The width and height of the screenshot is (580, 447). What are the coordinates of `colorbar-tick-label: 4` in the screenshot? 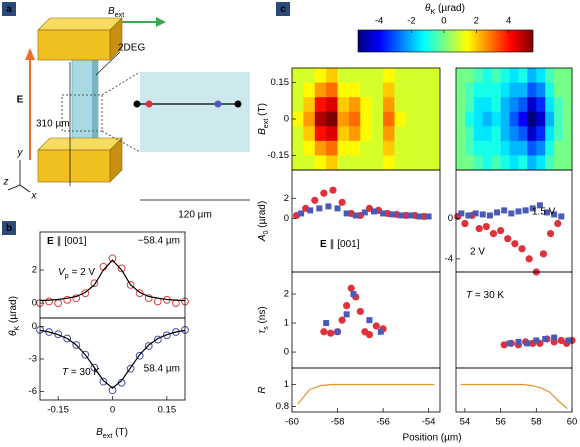 It's located at (508, 21).